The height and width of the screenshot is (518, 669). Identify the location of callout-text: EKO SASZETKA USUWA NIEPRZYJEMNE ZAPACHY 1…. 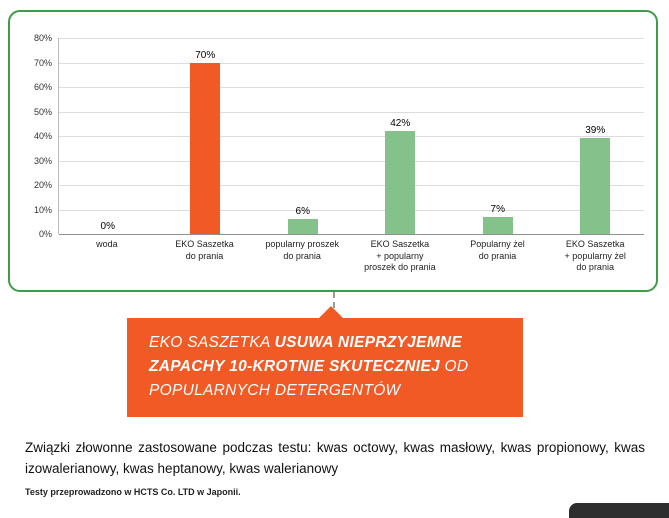
(325, 367).